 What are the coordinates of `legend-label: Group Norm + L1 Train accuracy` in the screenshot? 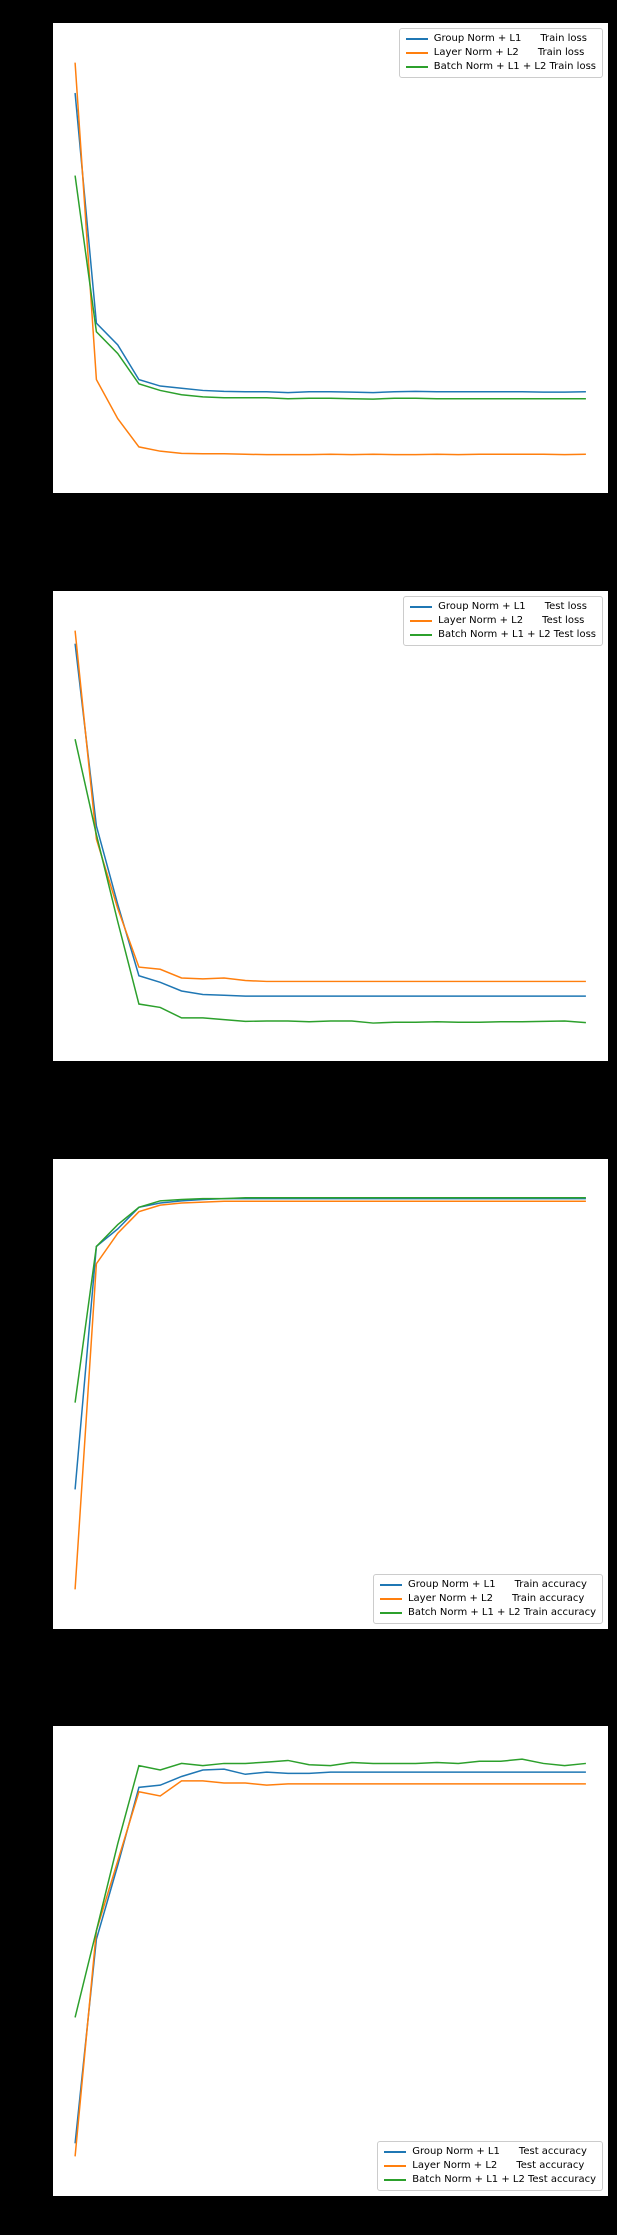 It's located at (497, 1584).